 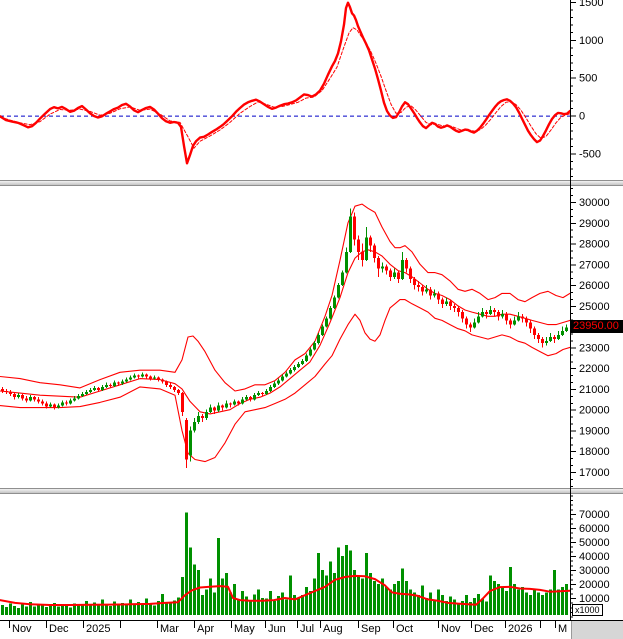 I want to click on volume-ma-line, so click(x=285, y=590).